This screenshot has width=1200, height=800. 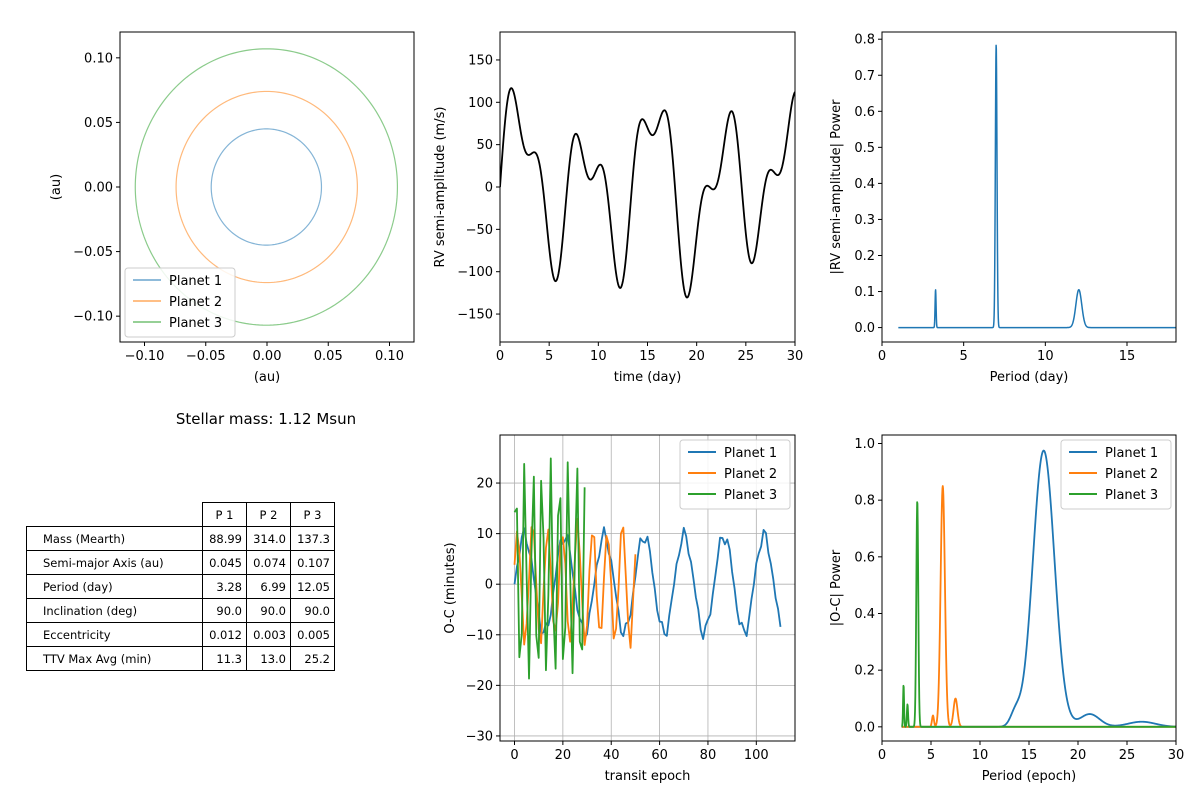 What do you see at coordinates (484, 484) in the screenshot?
I see `y-tick-label: 20` at bounding box center [484, 484].